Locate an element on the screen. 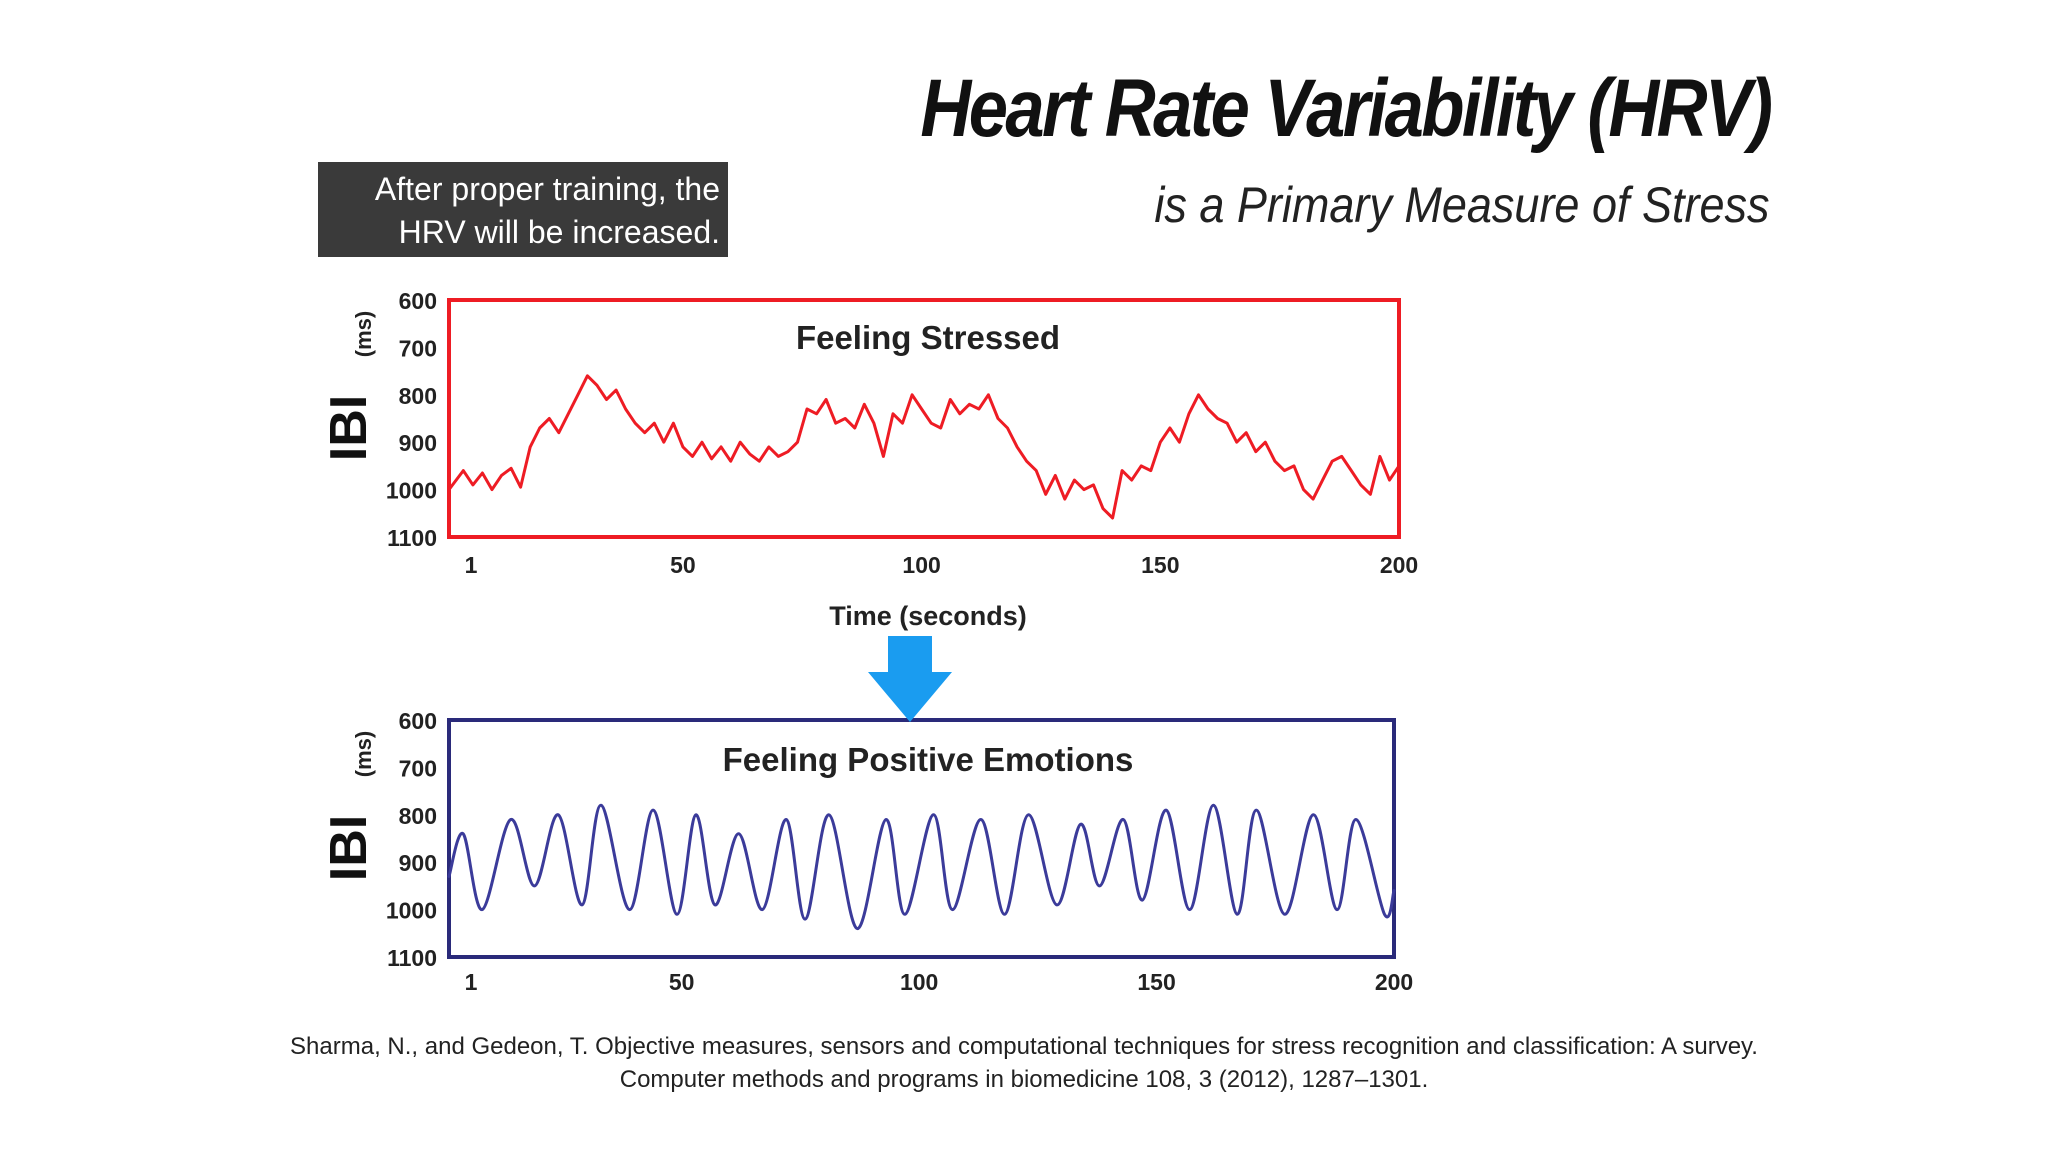  chart-title: Feeling Positive Emotions is located at coordinates (928, 759).